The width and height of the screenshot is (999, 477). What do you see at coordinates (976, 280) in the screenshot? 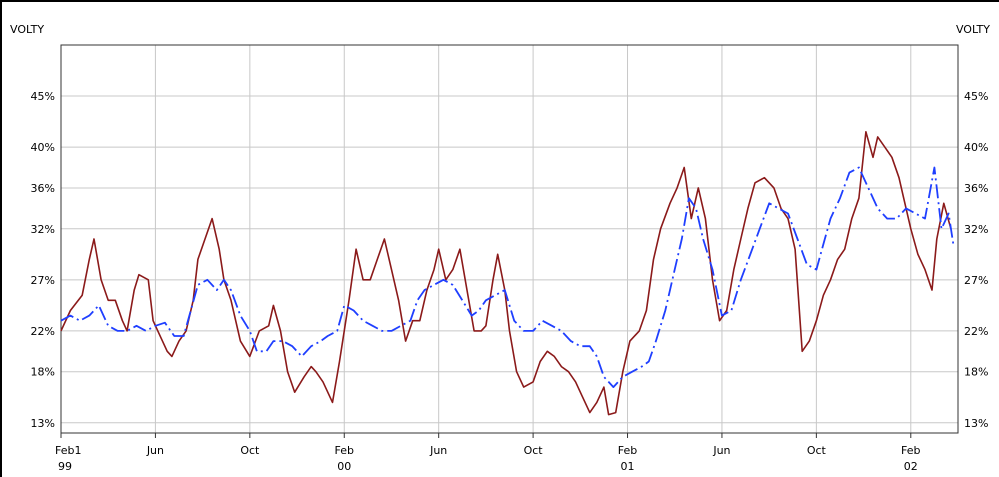
I see `y-tick-label-right: 27%` at bounding box center [976, 280].